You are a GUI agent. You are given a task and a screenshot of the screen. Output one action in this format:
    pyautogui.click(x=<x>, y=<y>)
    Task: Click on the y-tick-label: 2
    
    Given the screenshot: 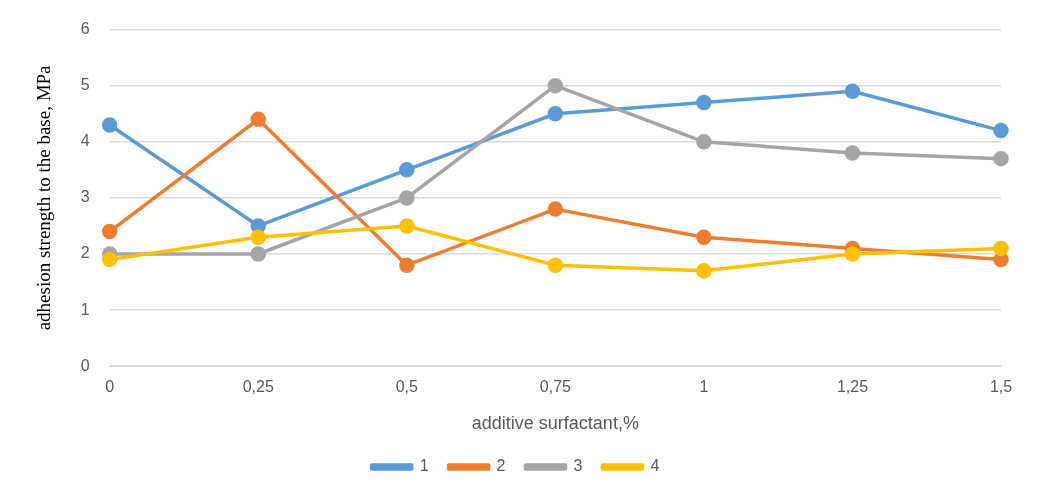 What is the action you would take?
    pyautogui.click(x=85, y=253)
    